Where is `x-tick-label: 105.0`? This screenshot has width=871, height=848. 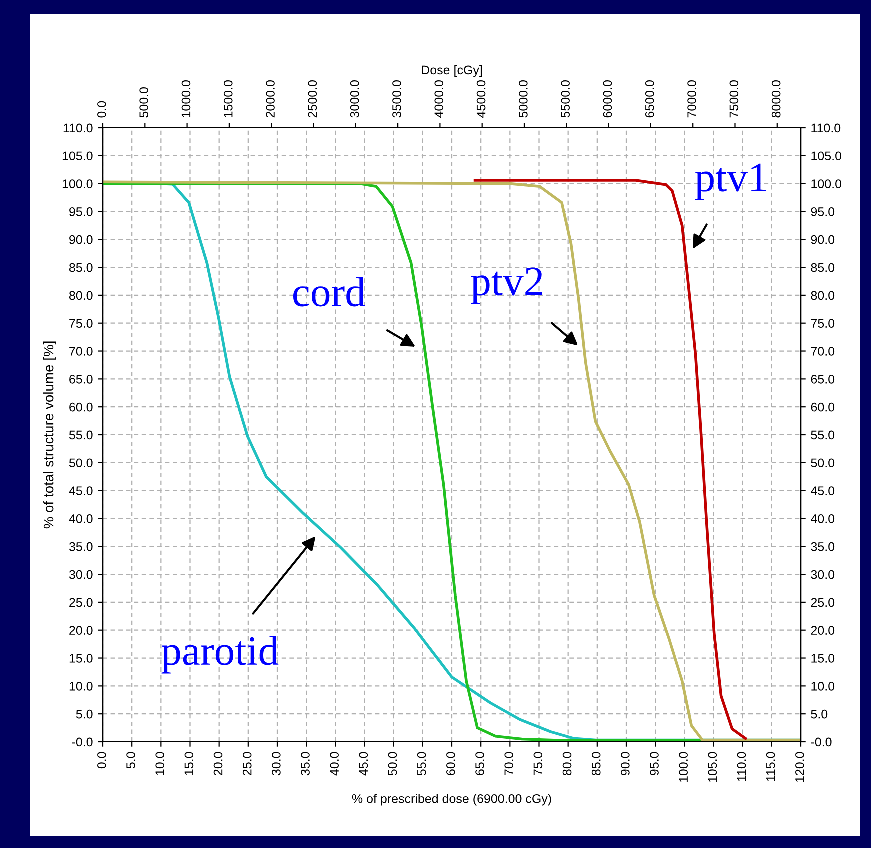
x-tick-label: 105.0 is located at coordinates (713, 767).